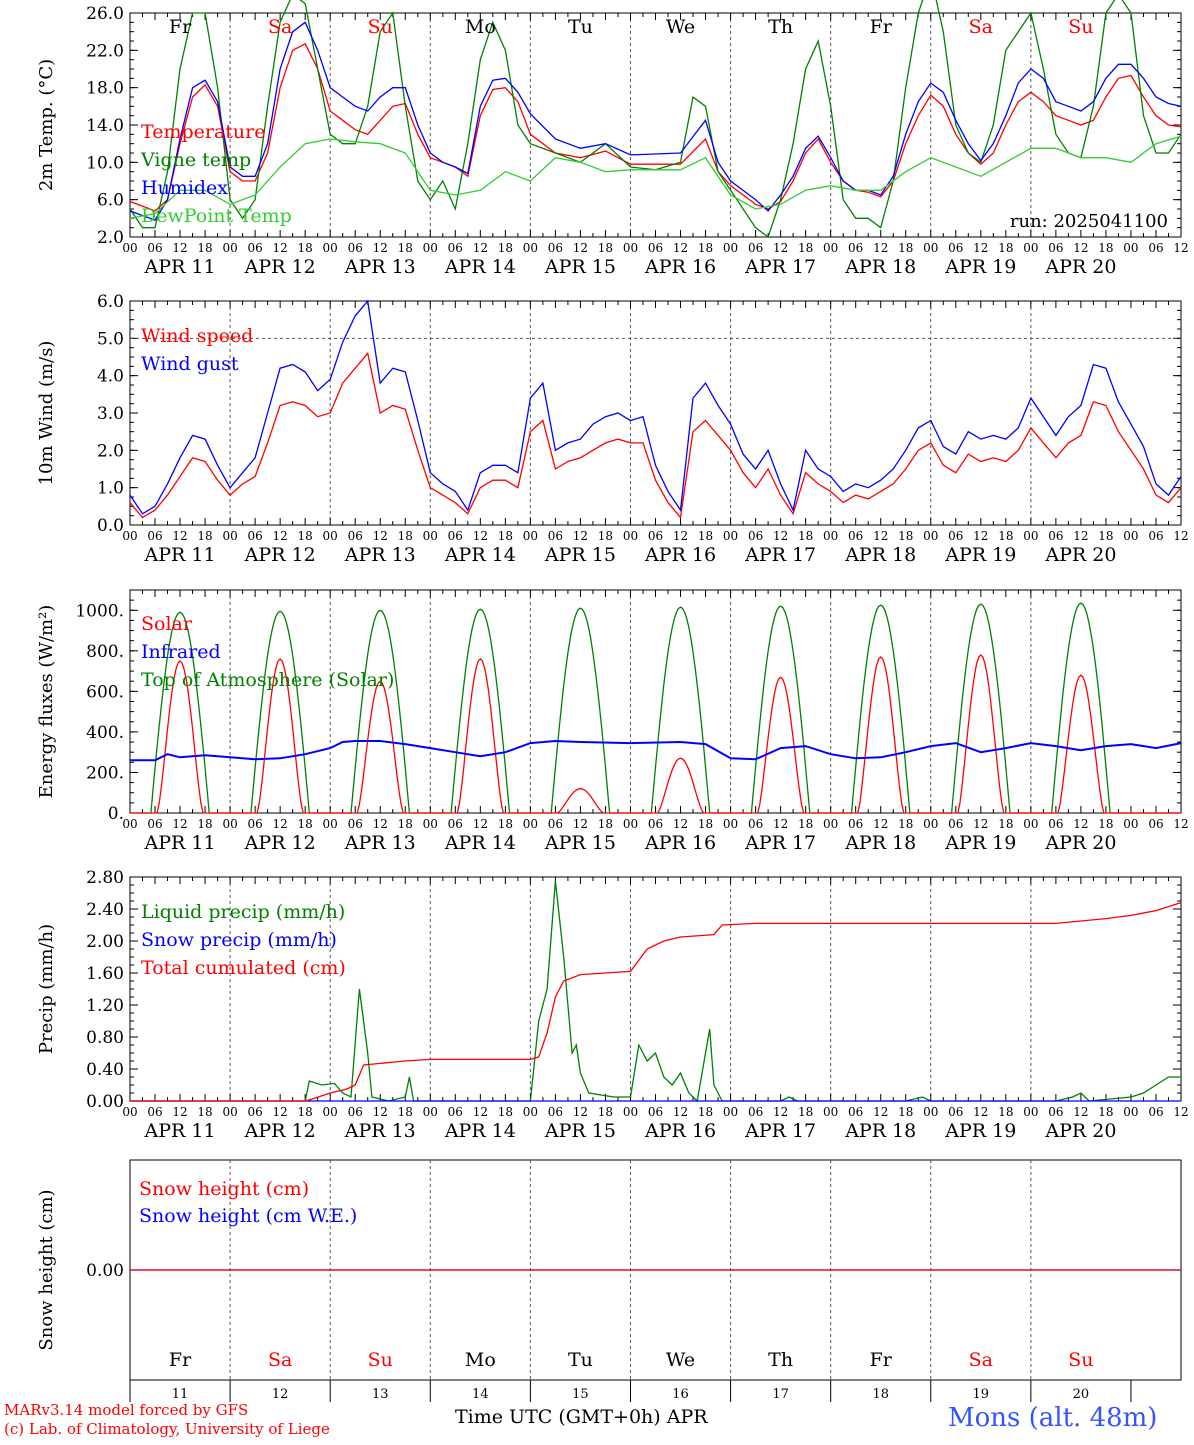  Describe the element at coordinates (105, 652) in the screenshot. I see `y-tick-label: 800.` at that location.